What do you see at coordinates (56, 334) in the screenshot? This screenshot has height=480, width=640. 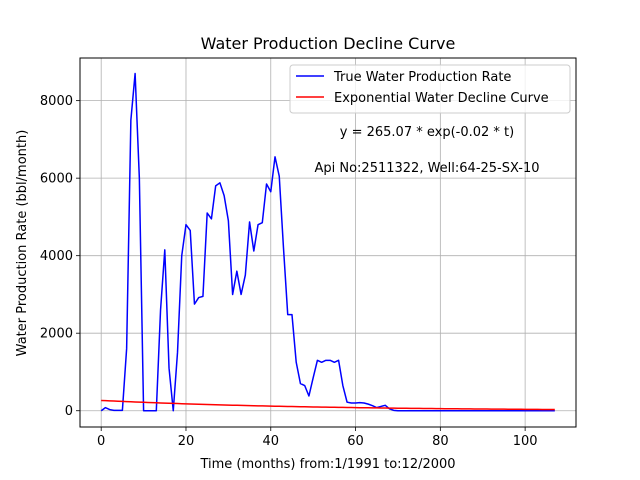 I see `y-tick-label: 2000` at bounding box center [56, 334].